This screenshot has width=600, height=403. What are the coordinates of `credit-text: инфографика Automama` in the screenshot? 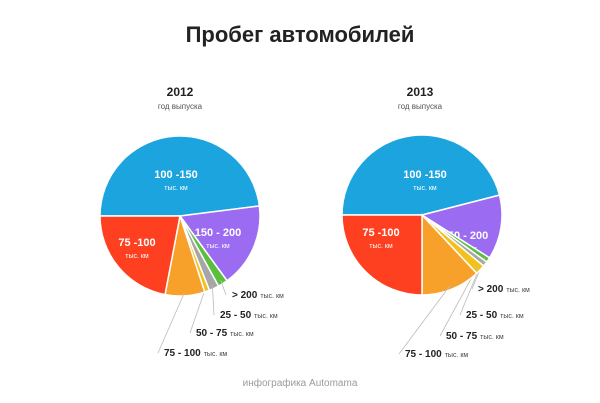 It's located at (300, 383).